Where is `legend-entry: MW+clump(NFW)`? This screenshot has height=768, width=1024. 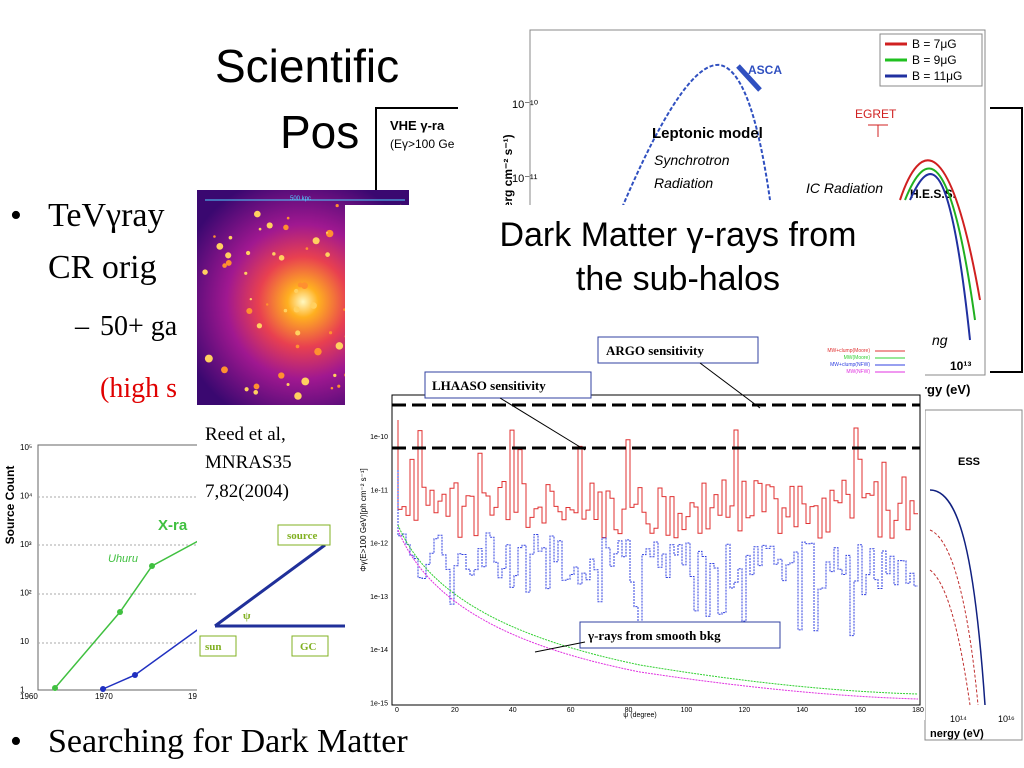
legend-entry: MW+clump(NFW) is located at coordinates (850, 365).